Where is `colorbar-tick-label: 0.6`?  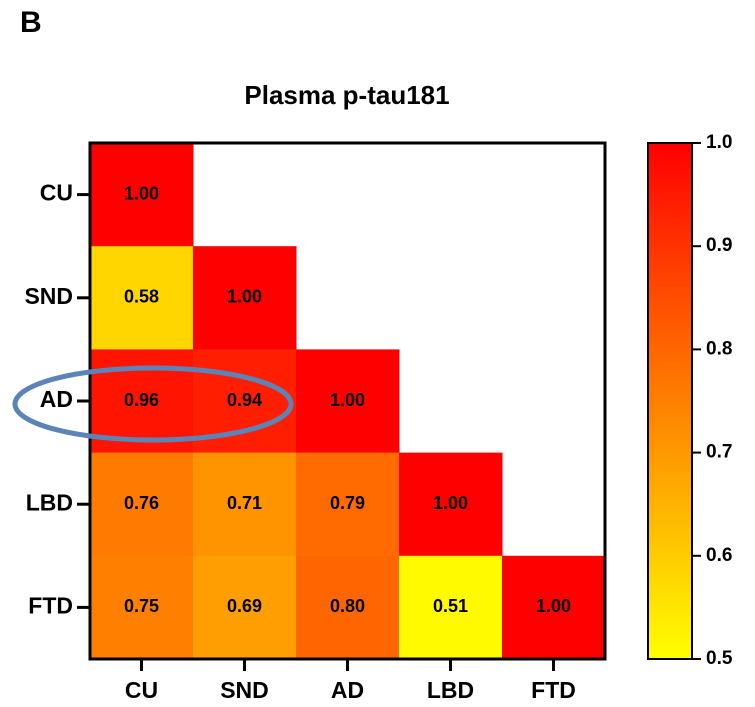
colorbar-tick-label: 0.6 is located at coordinates (719, 555).